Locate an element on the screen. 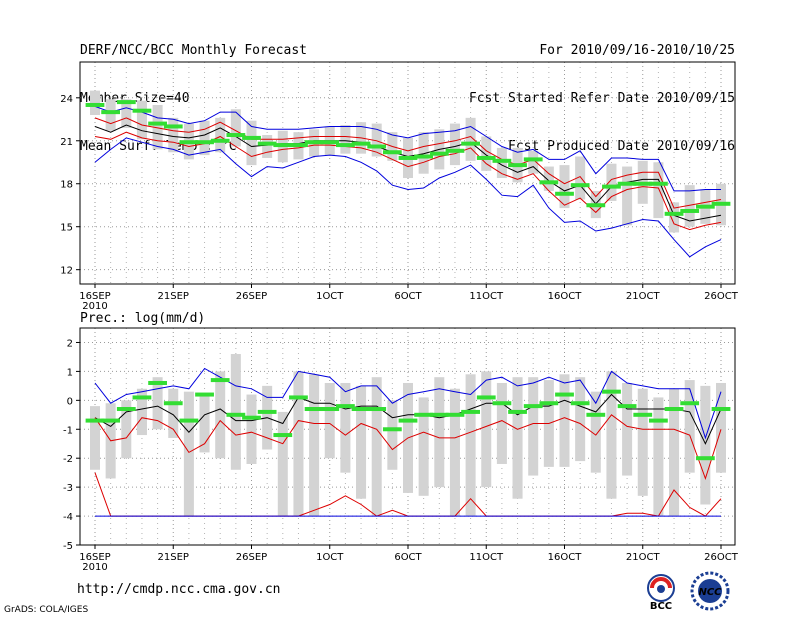  x-tick-label: 6OCT is located at coordinates (408, 557).